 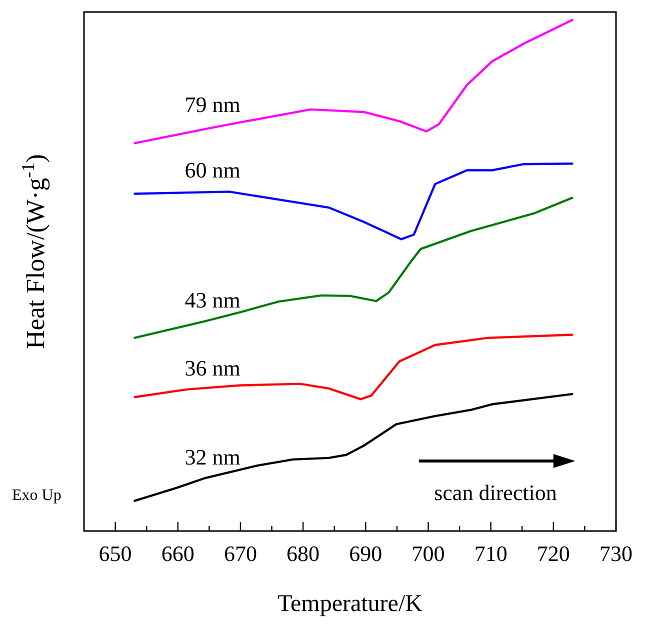 What do you see at coordinates (495, 492) in the screenshot?
I see `annotation: scan direction` at bounding box center [495, 492].